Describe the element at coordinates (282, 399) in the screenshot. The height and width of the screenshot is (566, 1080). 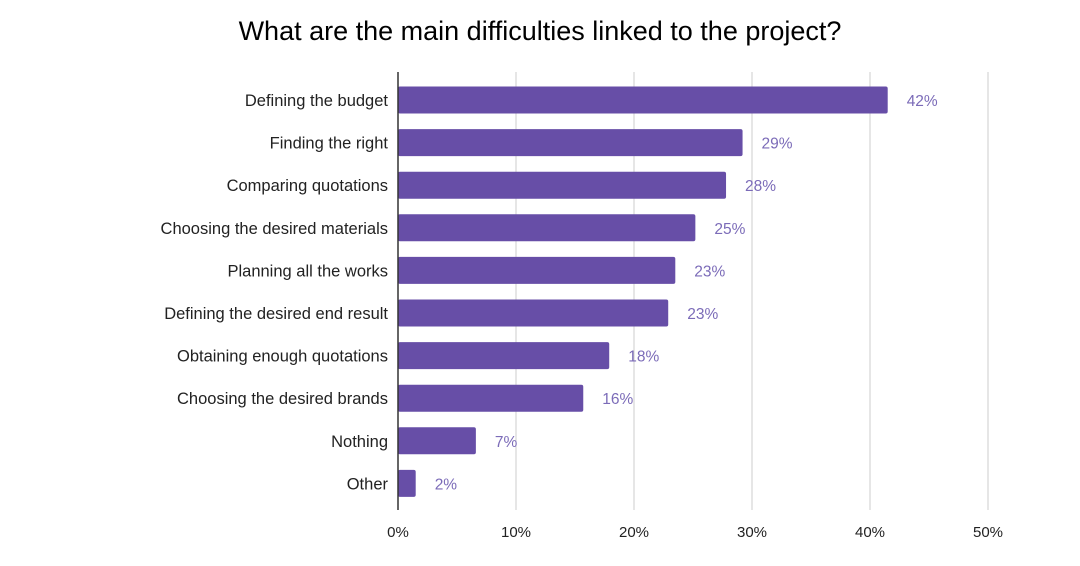
I see `category-label: Choosing the desired brands` at that location.